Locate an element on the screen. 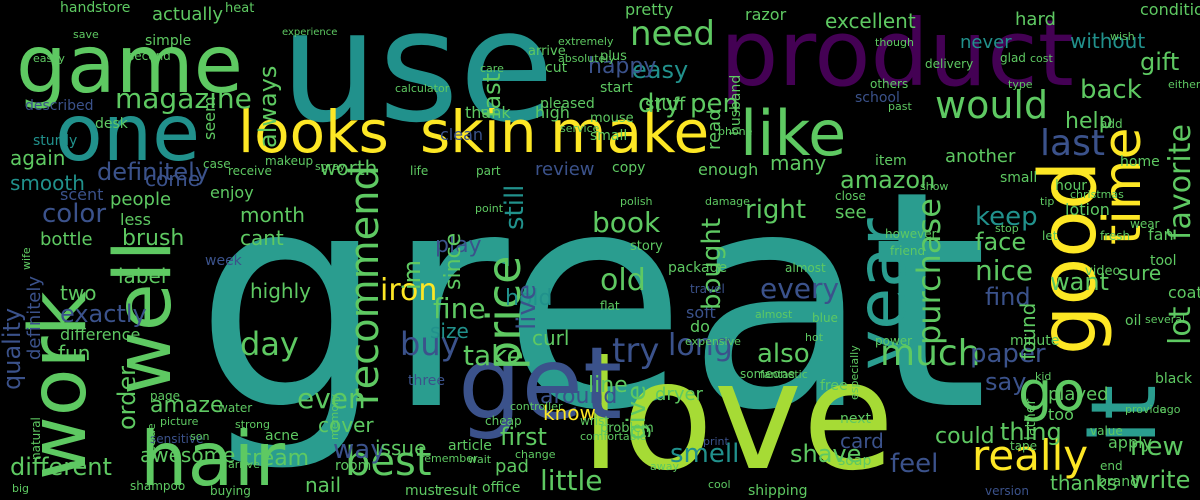 This screenshot has width=1200, height=500. word-price: price is located at coordinates (504, 313).